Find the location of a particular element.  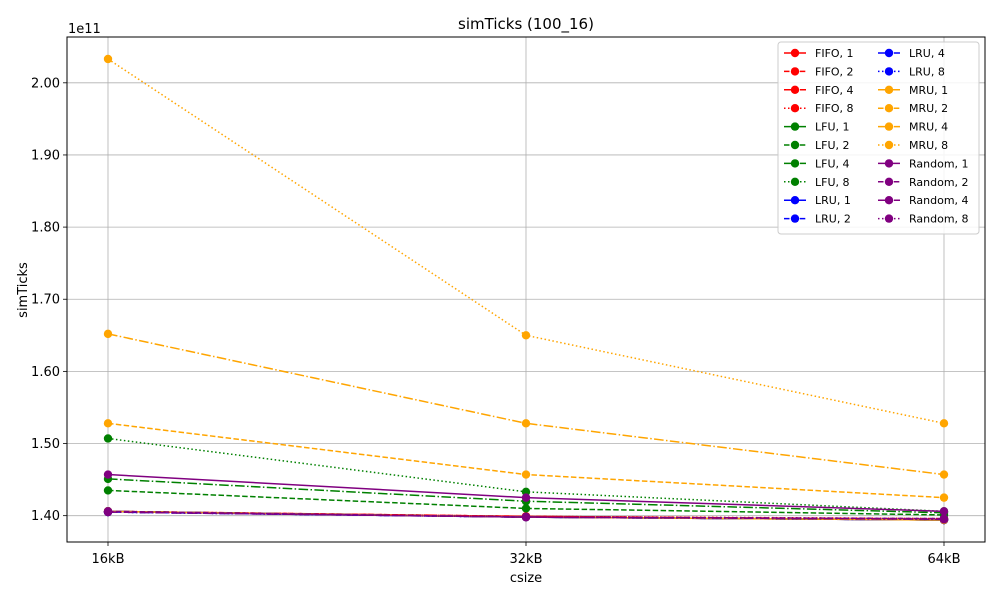

legend-entry-label: Random, 1 is located at coordinates (939, 163).